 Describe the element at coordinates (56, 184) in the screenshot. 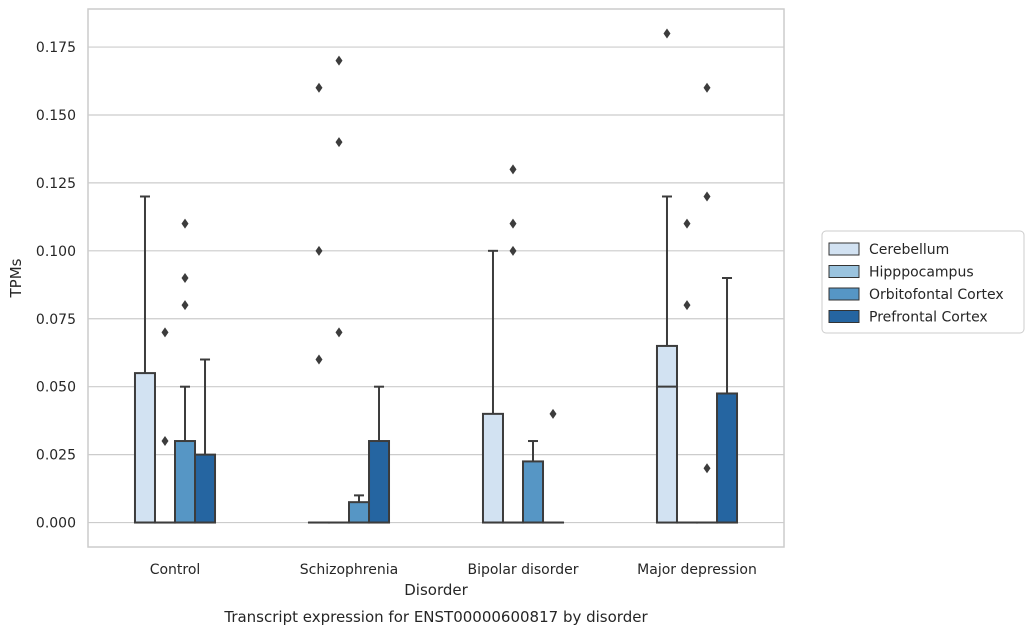

I see `y-tick-label: 0.125` at that location.